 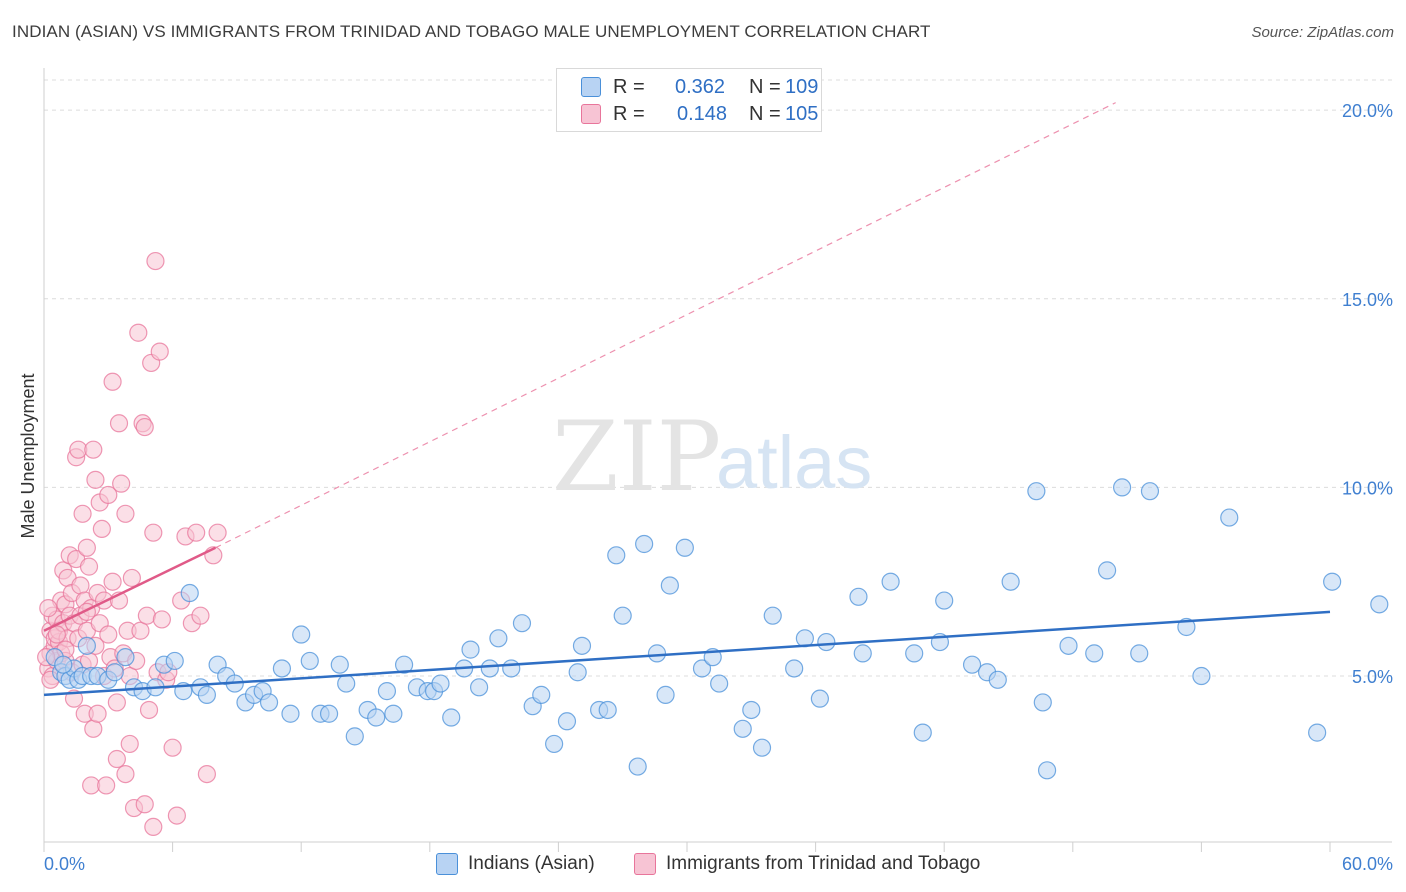 What do you see at coordinates (802, 113) in the screenshot?
I see `stats-n-value: 105` at bounding box center [802, 113].